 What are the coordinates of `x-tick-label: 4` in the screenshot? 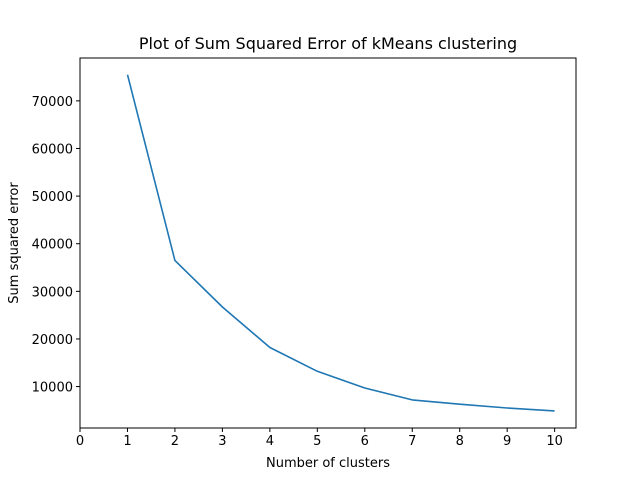 It's located at (270, 441).